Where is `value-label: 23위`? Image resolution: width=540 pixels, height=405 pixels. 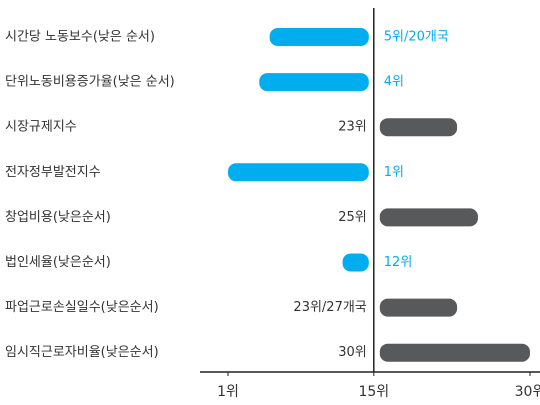 value-label: 23위 is located at coordinates (352, 127).